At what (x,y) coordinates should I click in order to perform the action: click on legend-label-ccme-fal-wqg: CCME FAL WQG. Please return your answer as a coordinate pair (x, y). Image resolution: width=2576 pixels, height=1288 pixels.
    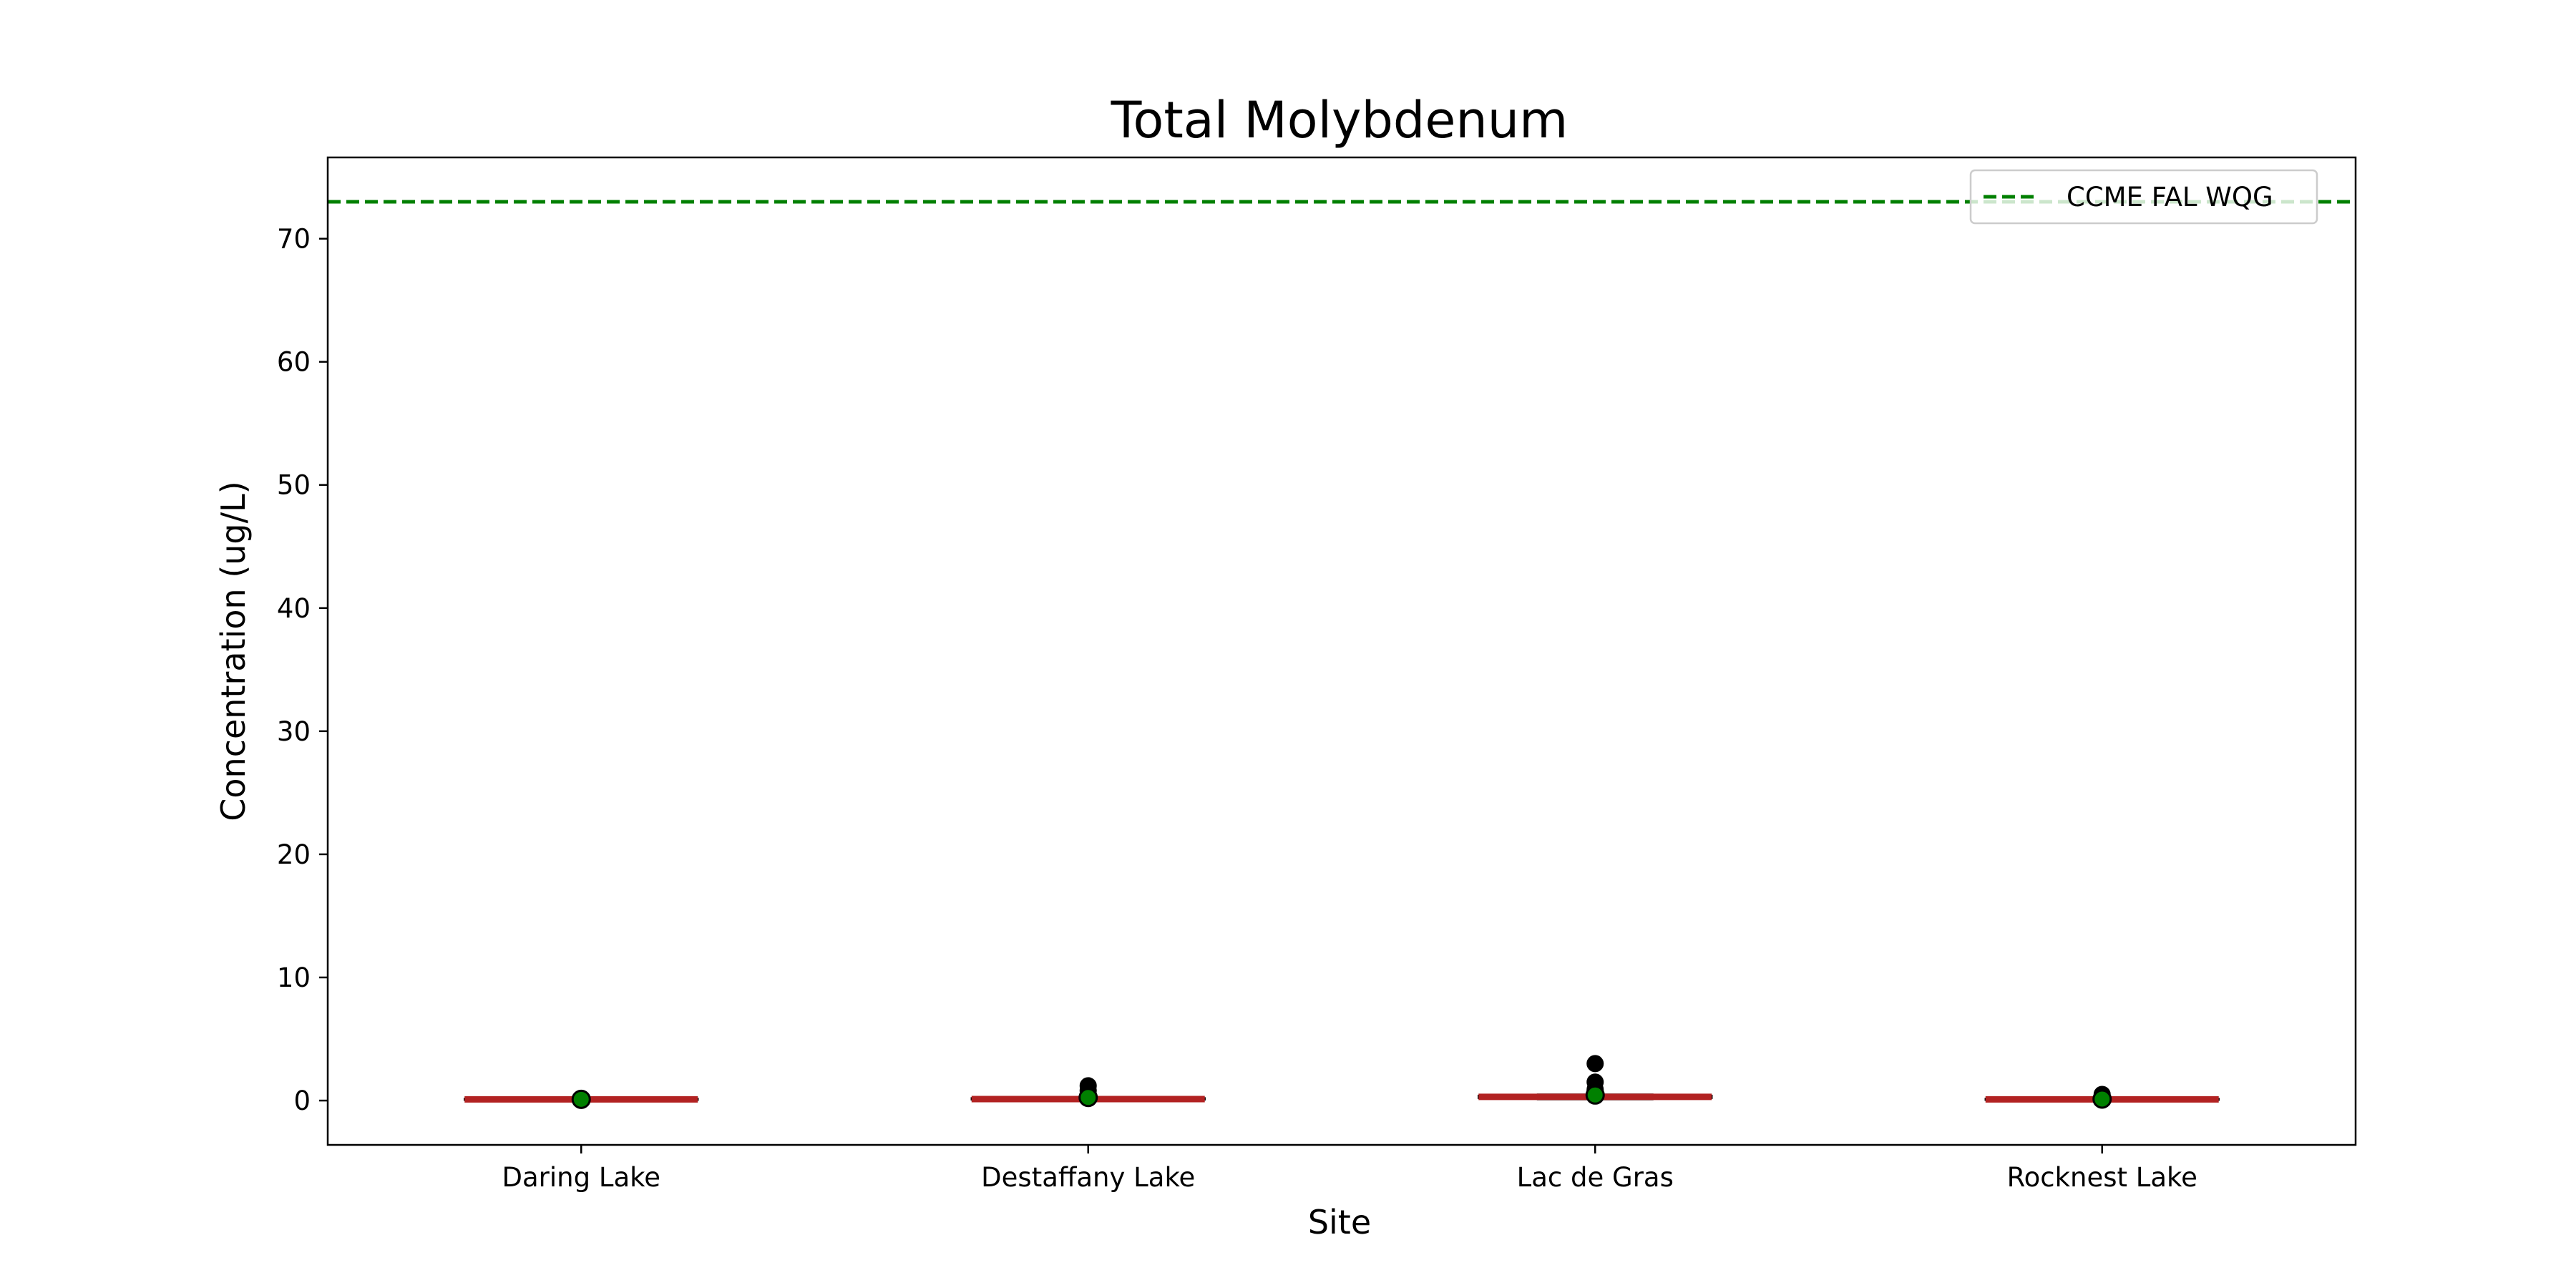
    Looking at the image, I should click on (2170, 197).